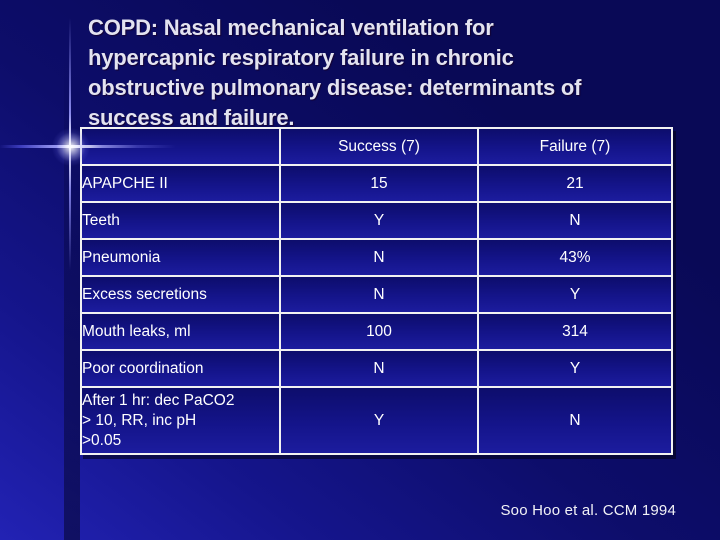 The width and height of the screenshot is (720, 540). I want to click on table-row: Excess secretions N Y, so click(376, 294).